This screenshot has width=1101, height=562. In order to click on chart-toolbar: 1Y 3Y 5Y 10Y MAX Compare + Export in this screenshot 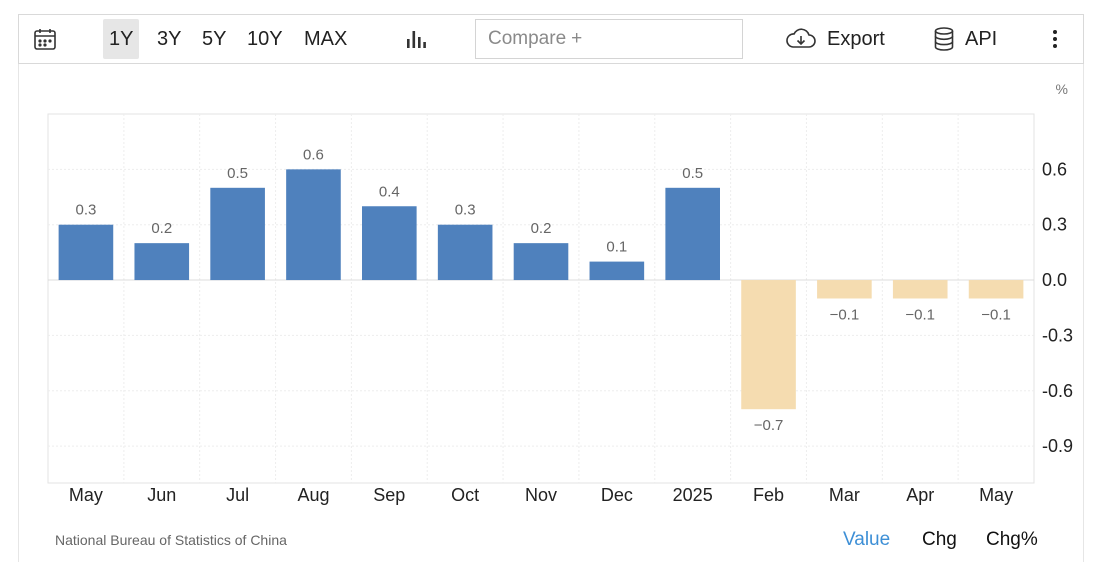, I will do `click(551, 39)`.